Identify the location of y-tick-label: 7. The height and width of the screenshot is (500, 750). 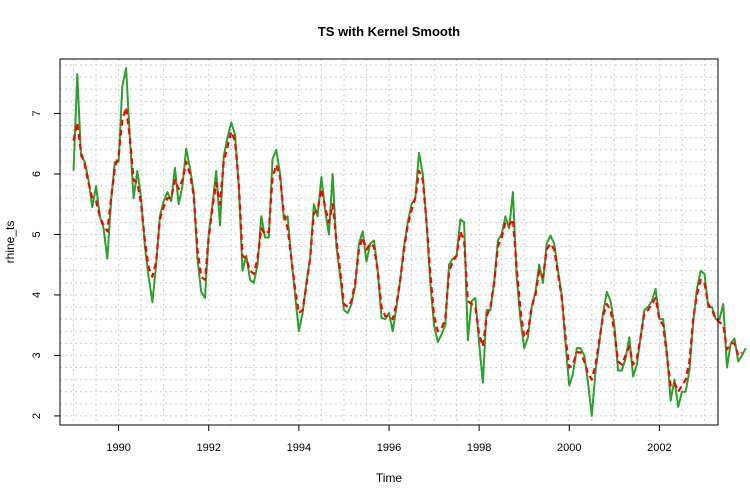
(37, 113).